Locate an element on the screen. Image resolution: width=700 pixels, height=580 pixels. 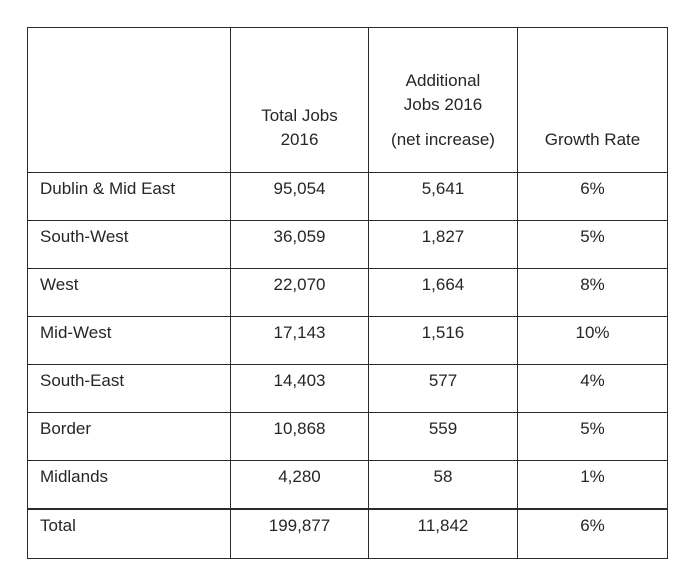
table-row: Midlands 4,280 58 1% is located at coordinates (347, 484).